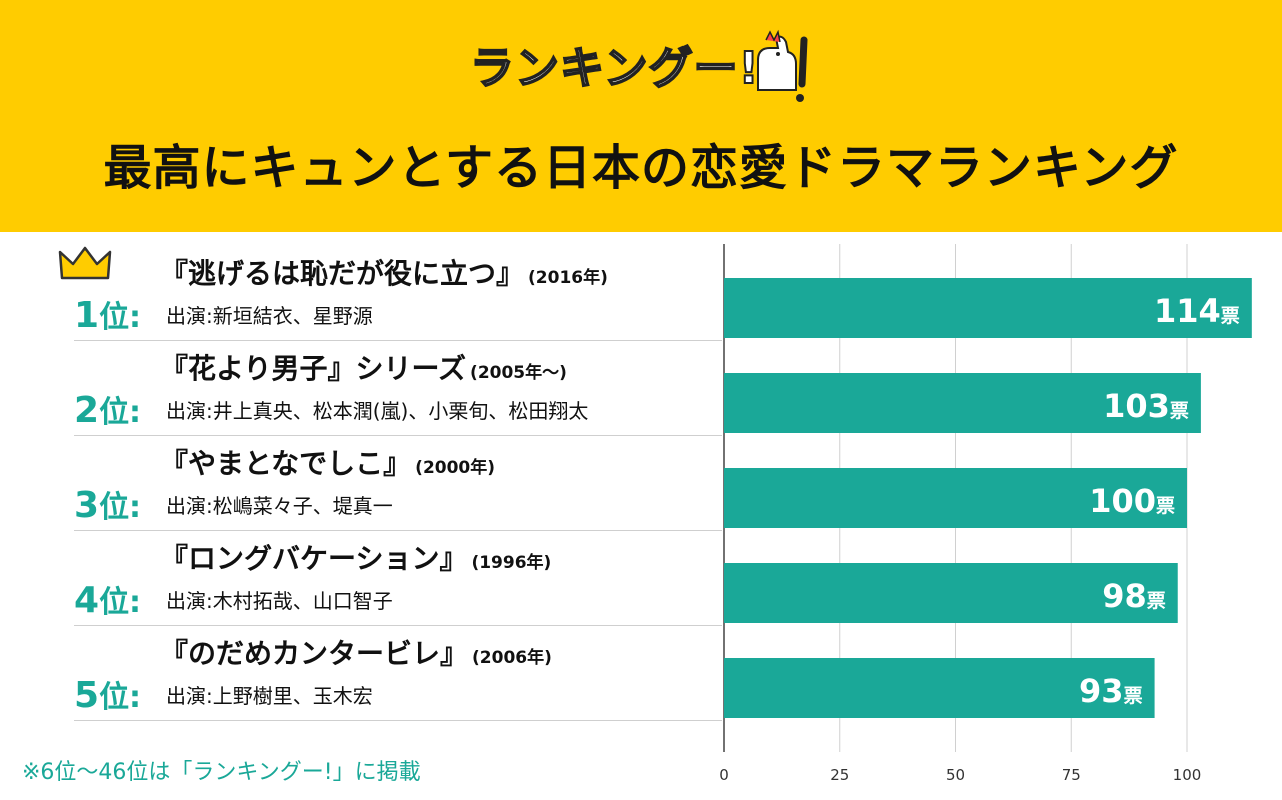  Describe the element at coordinates (782, 65) in the screenshot. I see `chicken-thumbs-up-icon` at that location.